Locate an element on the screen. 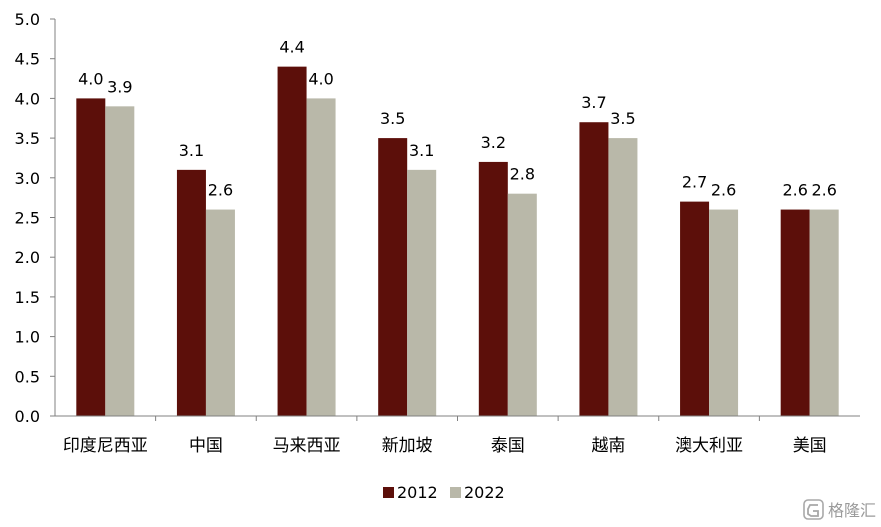 The image size is (881, 527). x-category-label: 越南 is located at coordinates (608, 446).